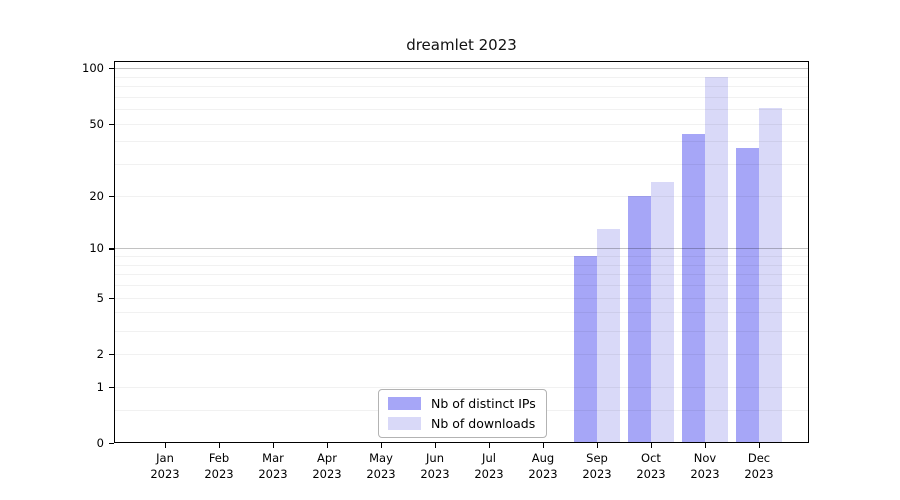  Describe the element at coordinates (381, 466) in the screenshot. I see `x-tick-label: May 2023` at that location.